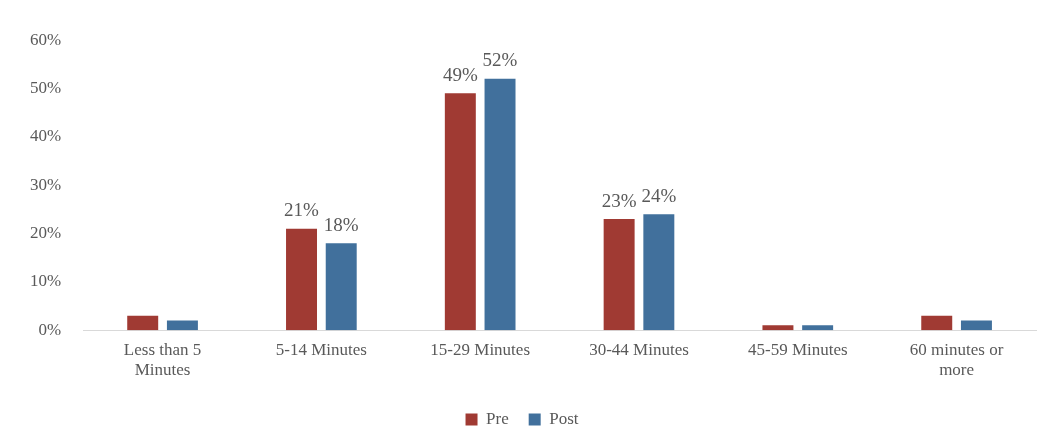 This screenshot has width=1048, height=446. I want to click on x-tick-label: 60 minutes or more, so click(956, 359).